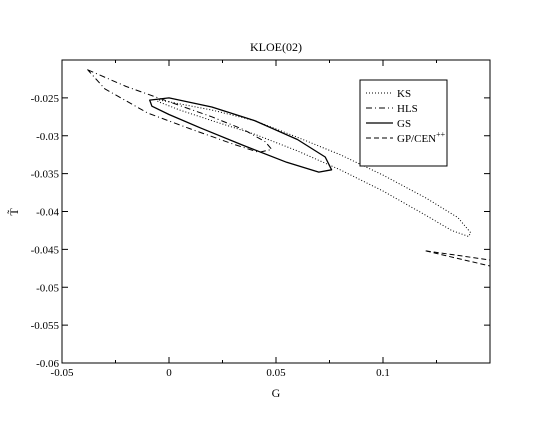 This screenshot has height=425, width=550. Describe the element at coordinates (241, 135) in the screenshot. I see `series-gs-line` at that location.